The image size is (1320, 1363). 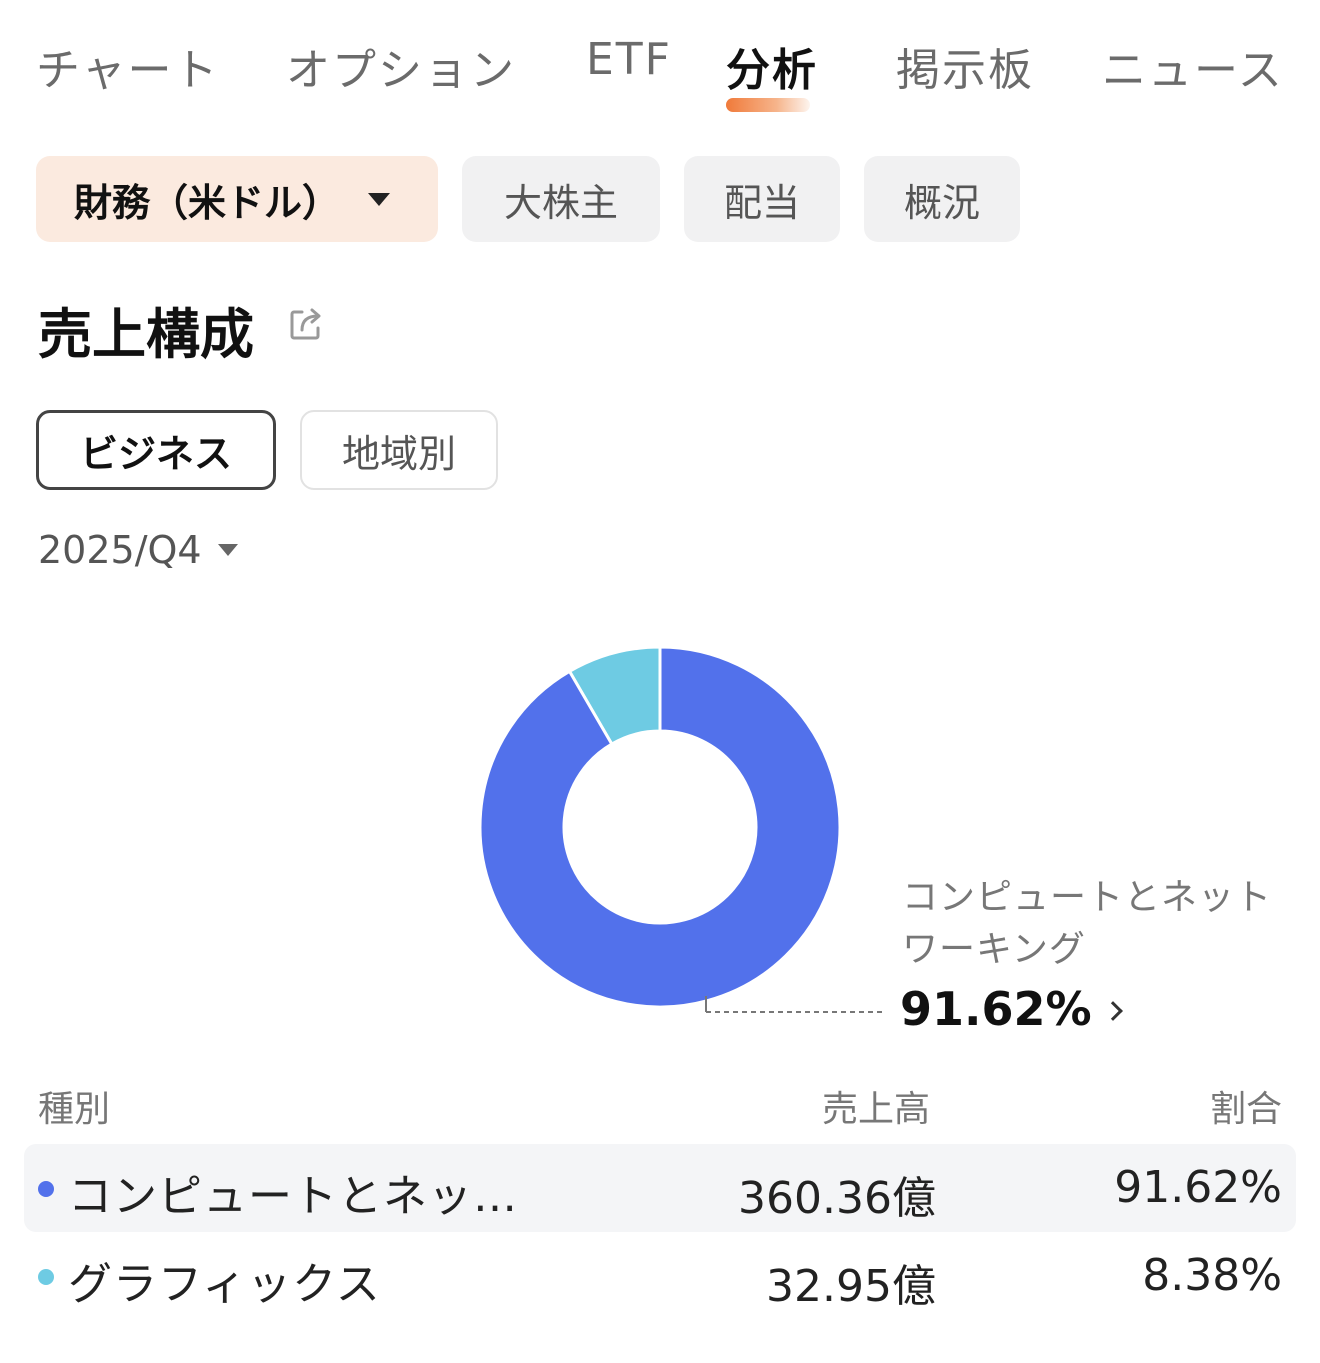 I want to click on tab-news: ニュース, so click(x=1193, y=70).